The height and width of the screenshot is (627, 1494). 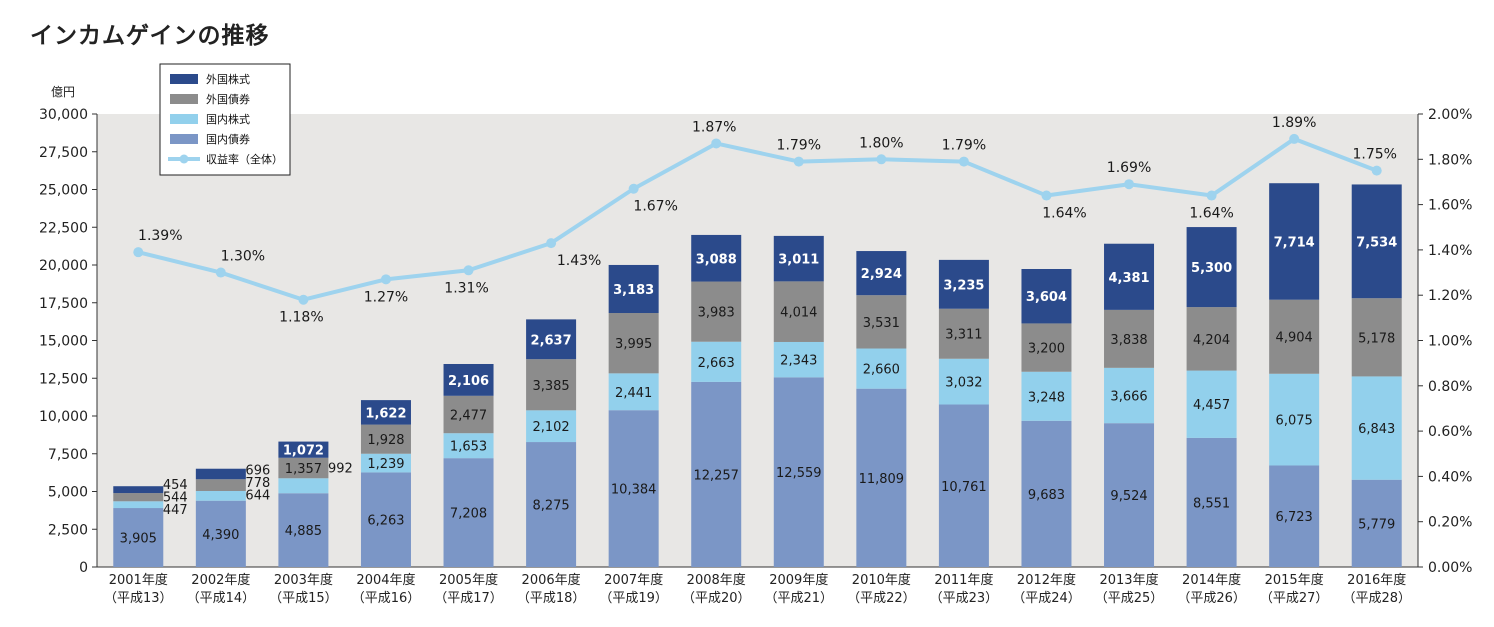 What do you see at coordinates (63, 191) in the screenshot?
I see `y-tick-label: 25,000` at bounding box center [63, 191].